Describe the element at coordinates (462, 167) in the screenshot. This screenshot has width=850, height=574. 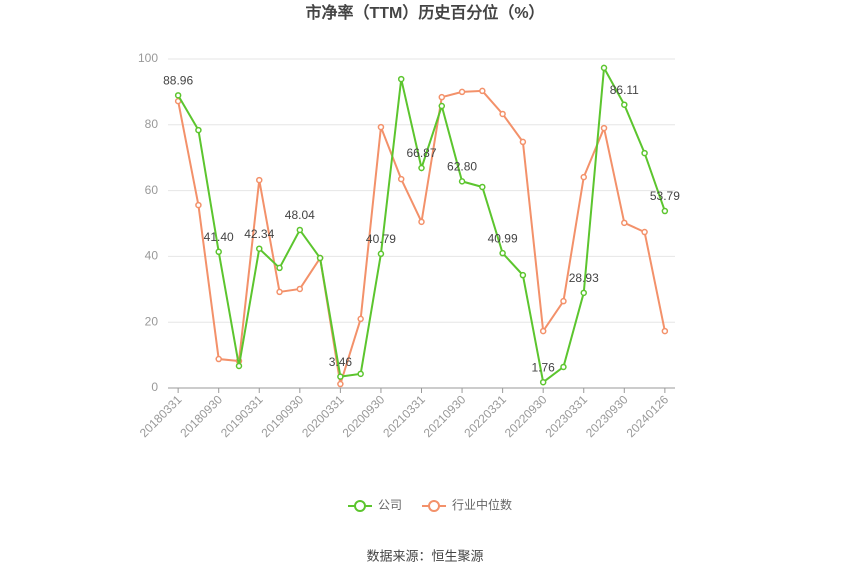
I see `data-label: 62.80` at that location.